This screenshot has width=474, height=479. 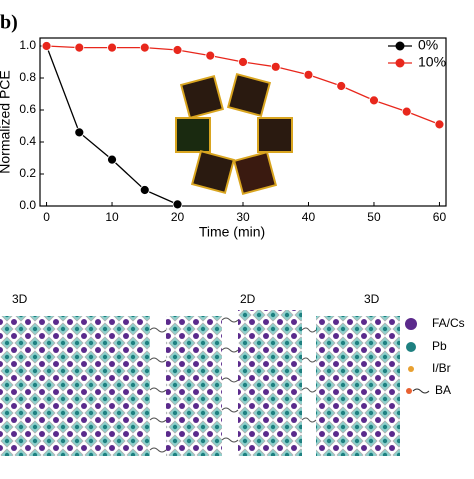 I want to click on series-line, so click(x=111, y=125).